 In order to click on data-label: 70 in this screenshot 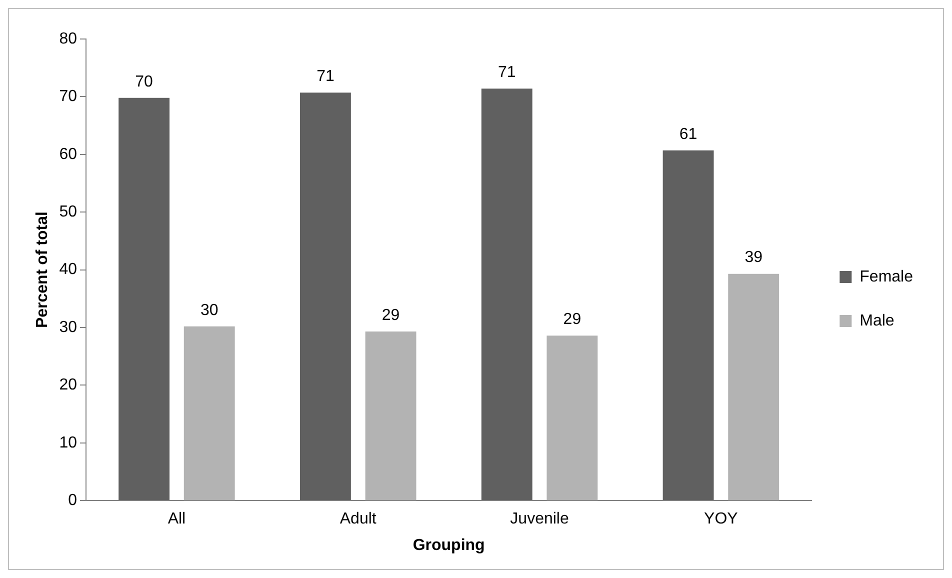, I will do `click(144, 81)`.